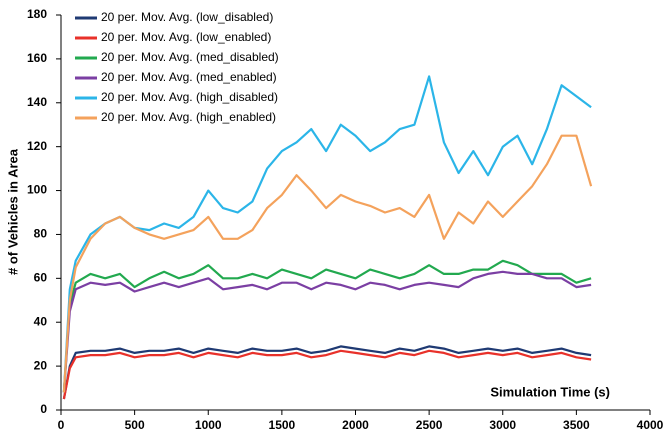 Image resolution: width=672 pixels, height=434 pixels. Describe the element at coordinates (282, 425) in the screenshot. I see `x-tick-label: 1500` at that location.